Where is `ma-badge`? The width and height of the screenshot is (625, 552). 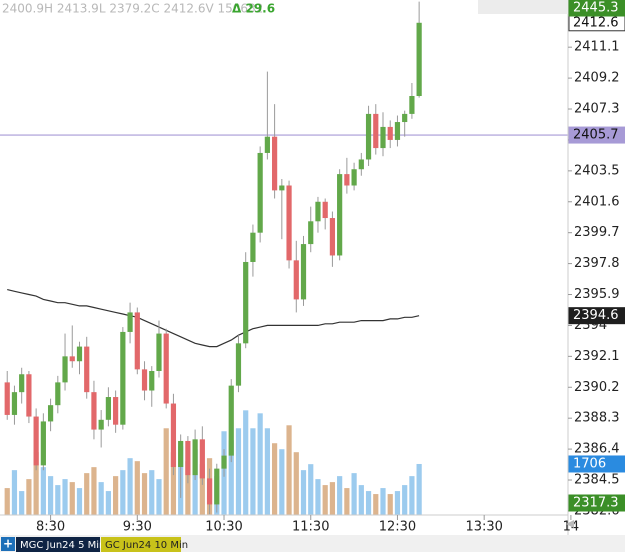
ma-badge is located at coordinates (596, 316).